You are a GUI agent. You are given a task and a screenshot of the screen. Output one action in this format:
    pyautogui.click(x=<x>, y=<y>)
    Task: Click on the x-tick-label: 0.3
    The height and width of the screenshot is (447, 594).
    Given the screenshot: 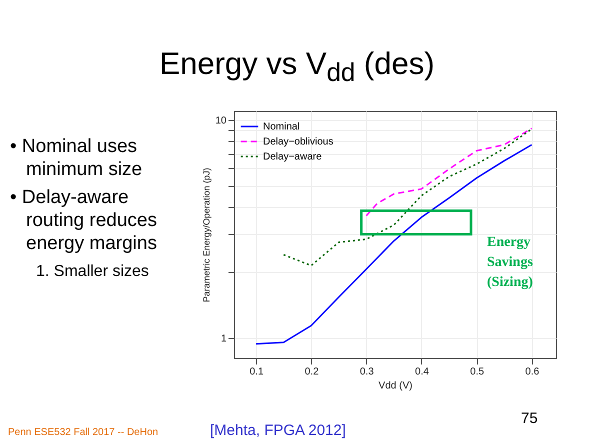 What is the action you would take?
    pyautogui.click(x=367, y=372)
    